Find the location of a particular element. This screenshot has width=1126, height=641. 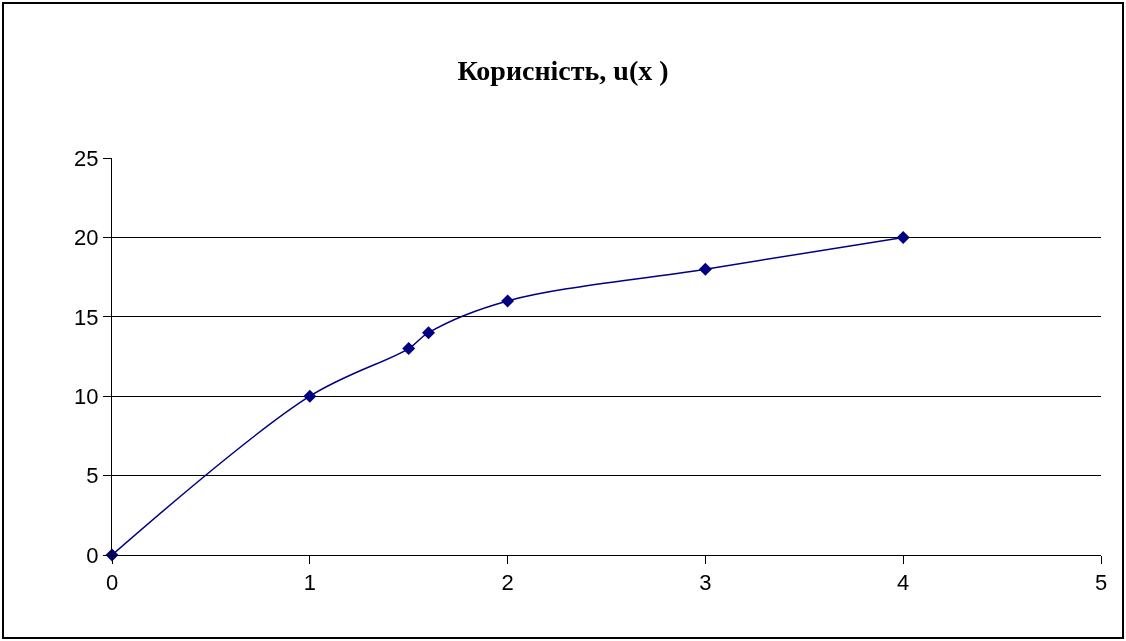

y-tick-label: 0 is located at coordinates (92, 555).